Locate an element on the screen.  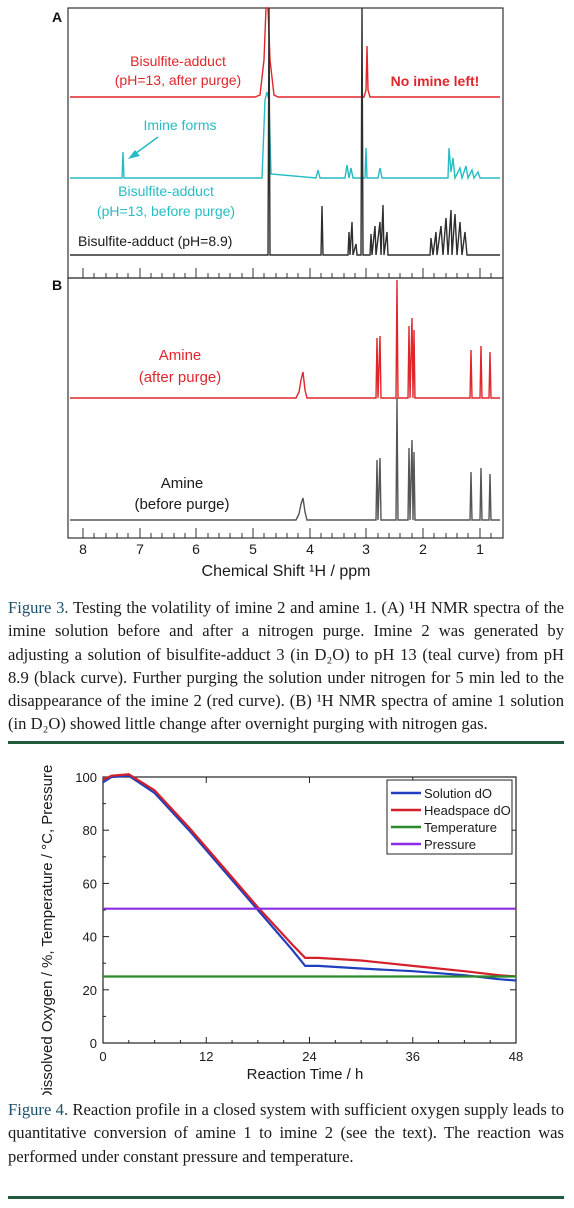
amine-before-label-1: Amine is located at coordinates (182, 483).